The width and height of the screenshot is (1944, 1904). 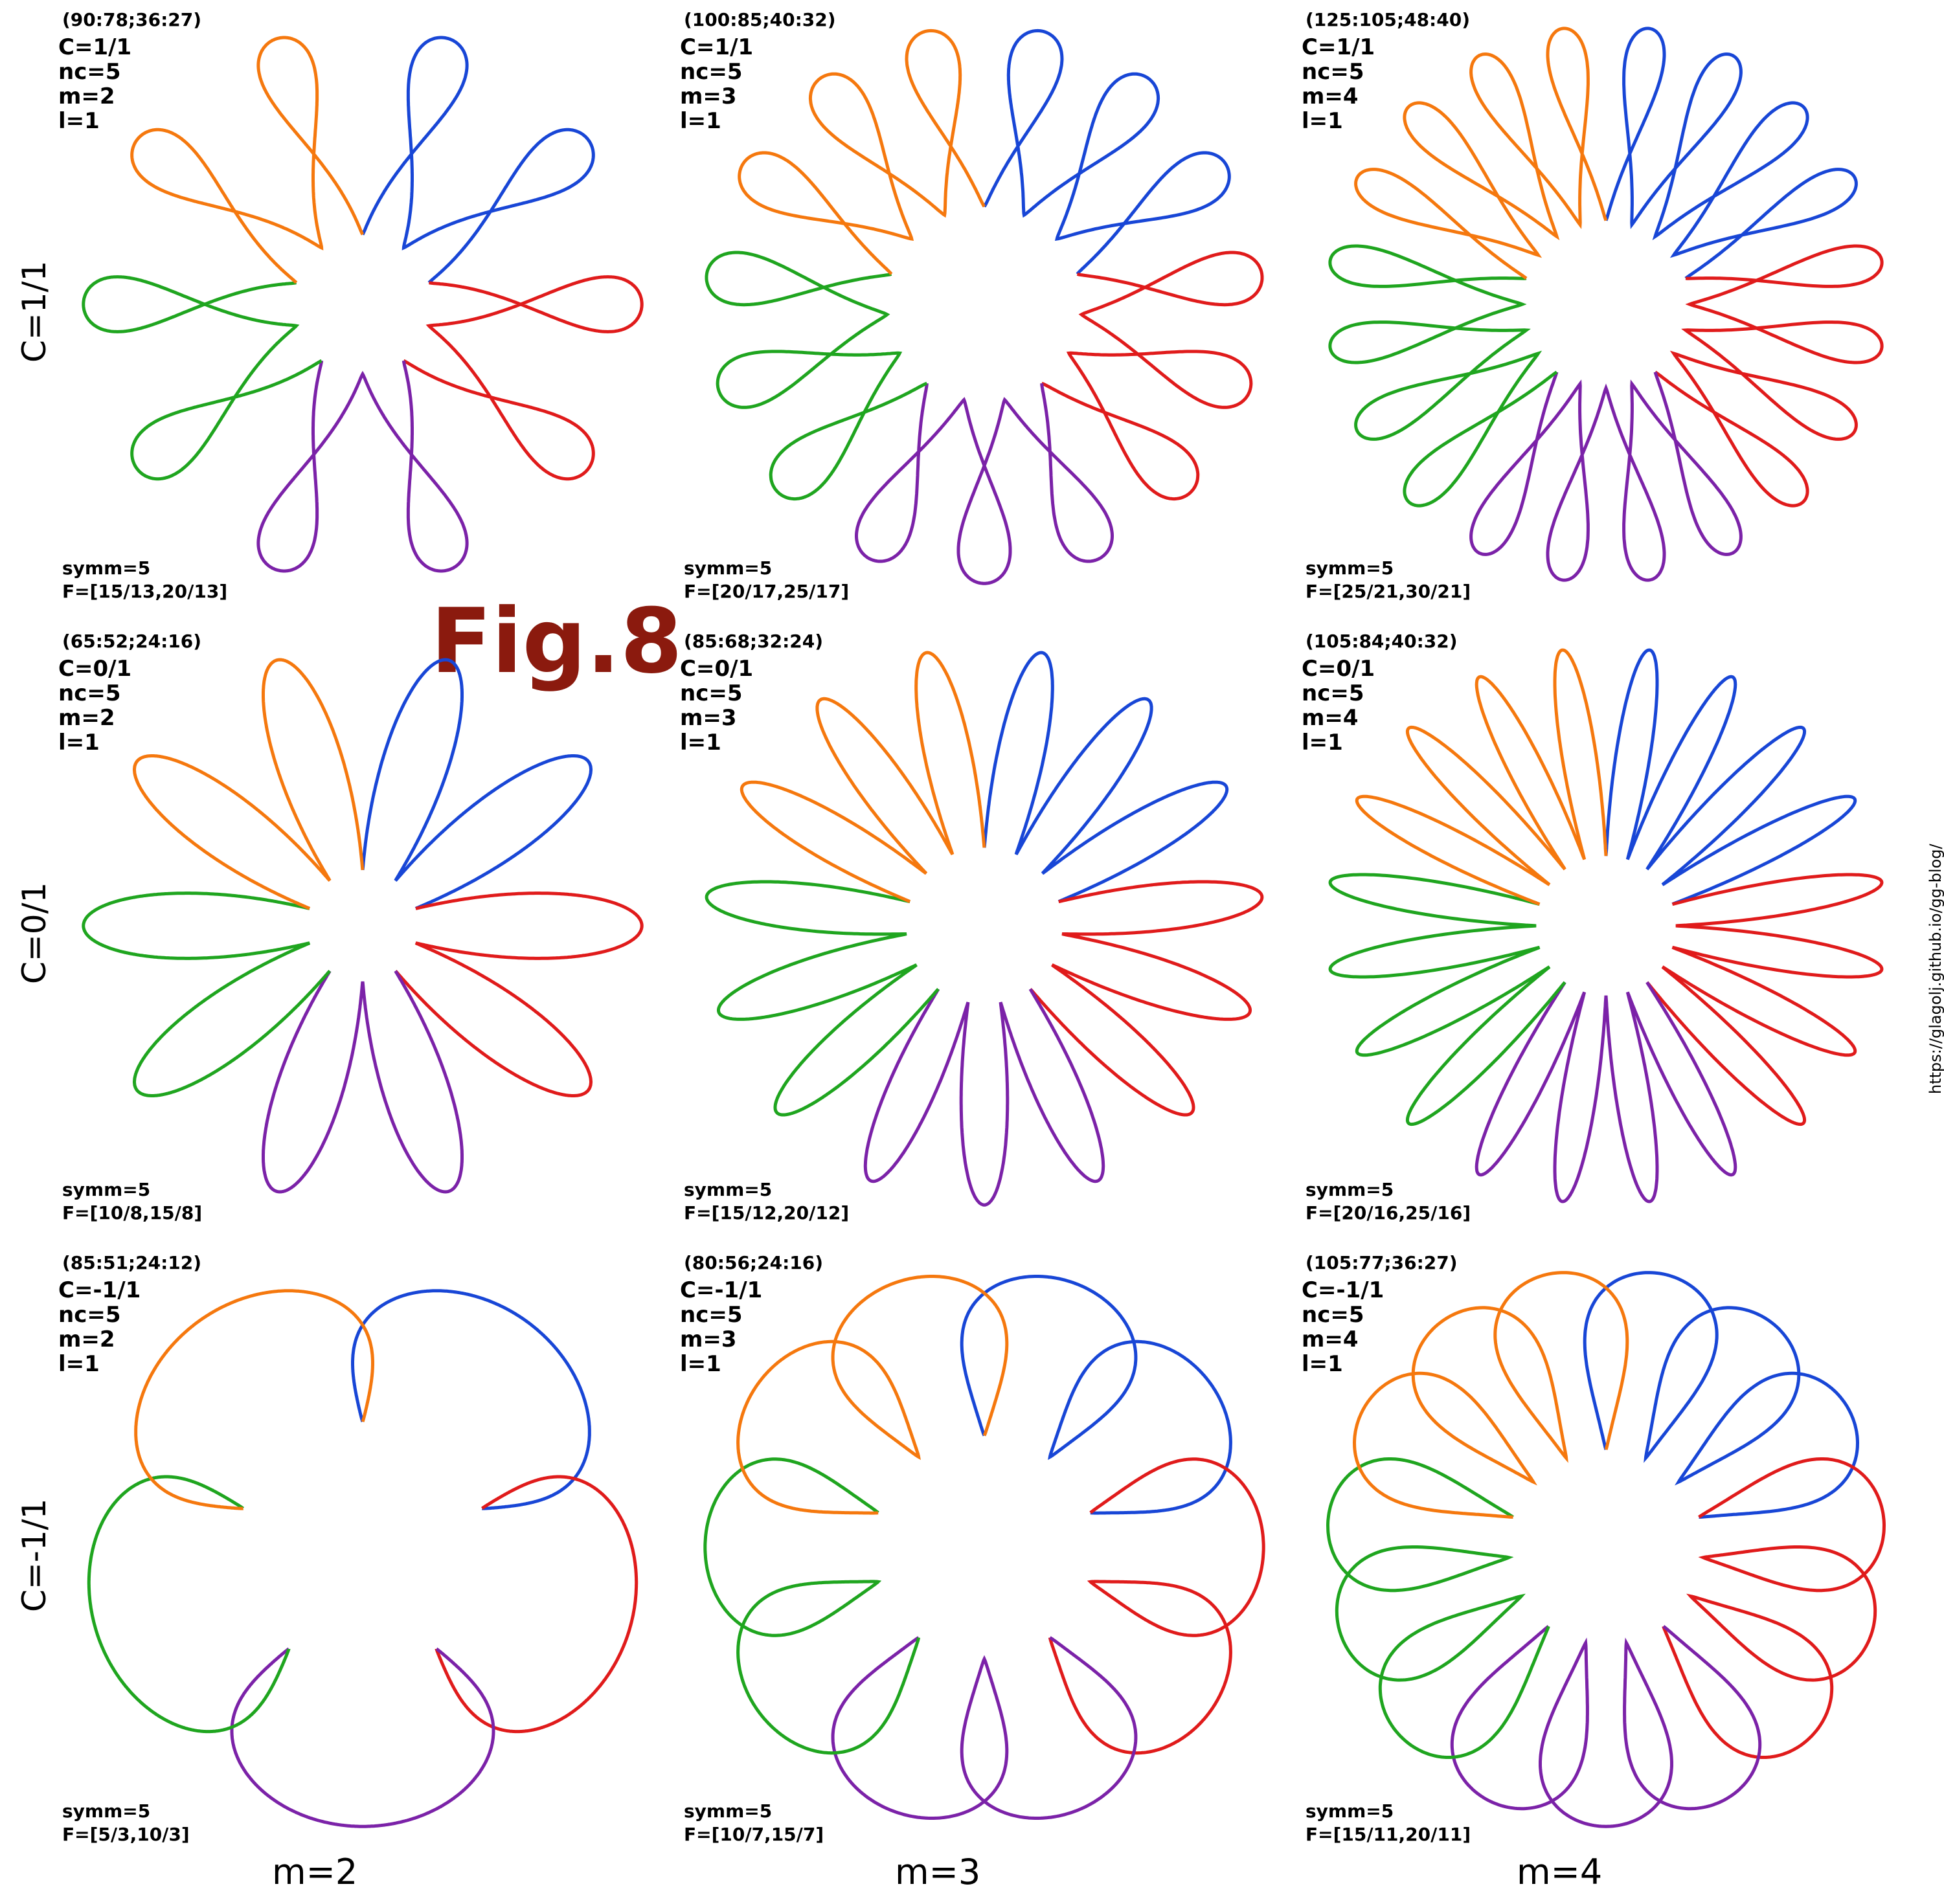 I want to click on cell-footer: symm=5 F=[15/13,20/13], so click(x=144, y=580).